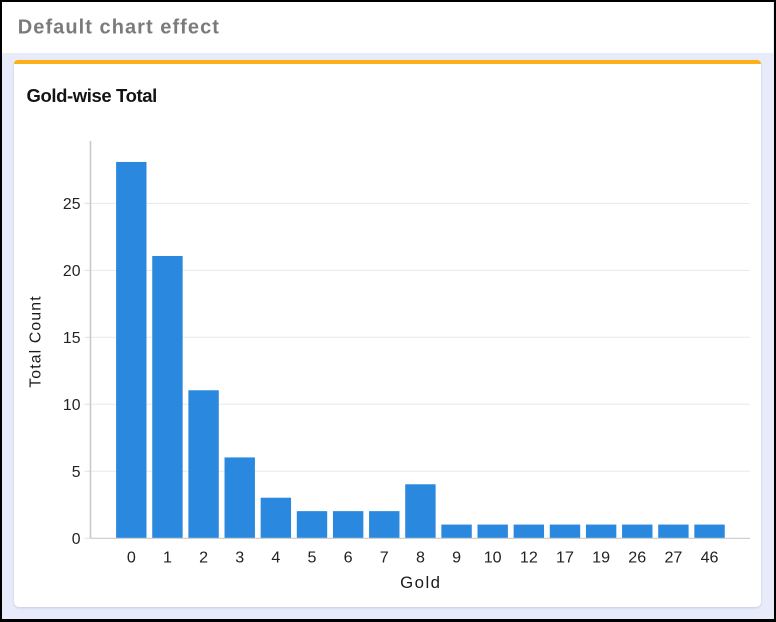 This screenshot has height=622, width=776. I want to click on svg-text: 27, so click(673, 558).